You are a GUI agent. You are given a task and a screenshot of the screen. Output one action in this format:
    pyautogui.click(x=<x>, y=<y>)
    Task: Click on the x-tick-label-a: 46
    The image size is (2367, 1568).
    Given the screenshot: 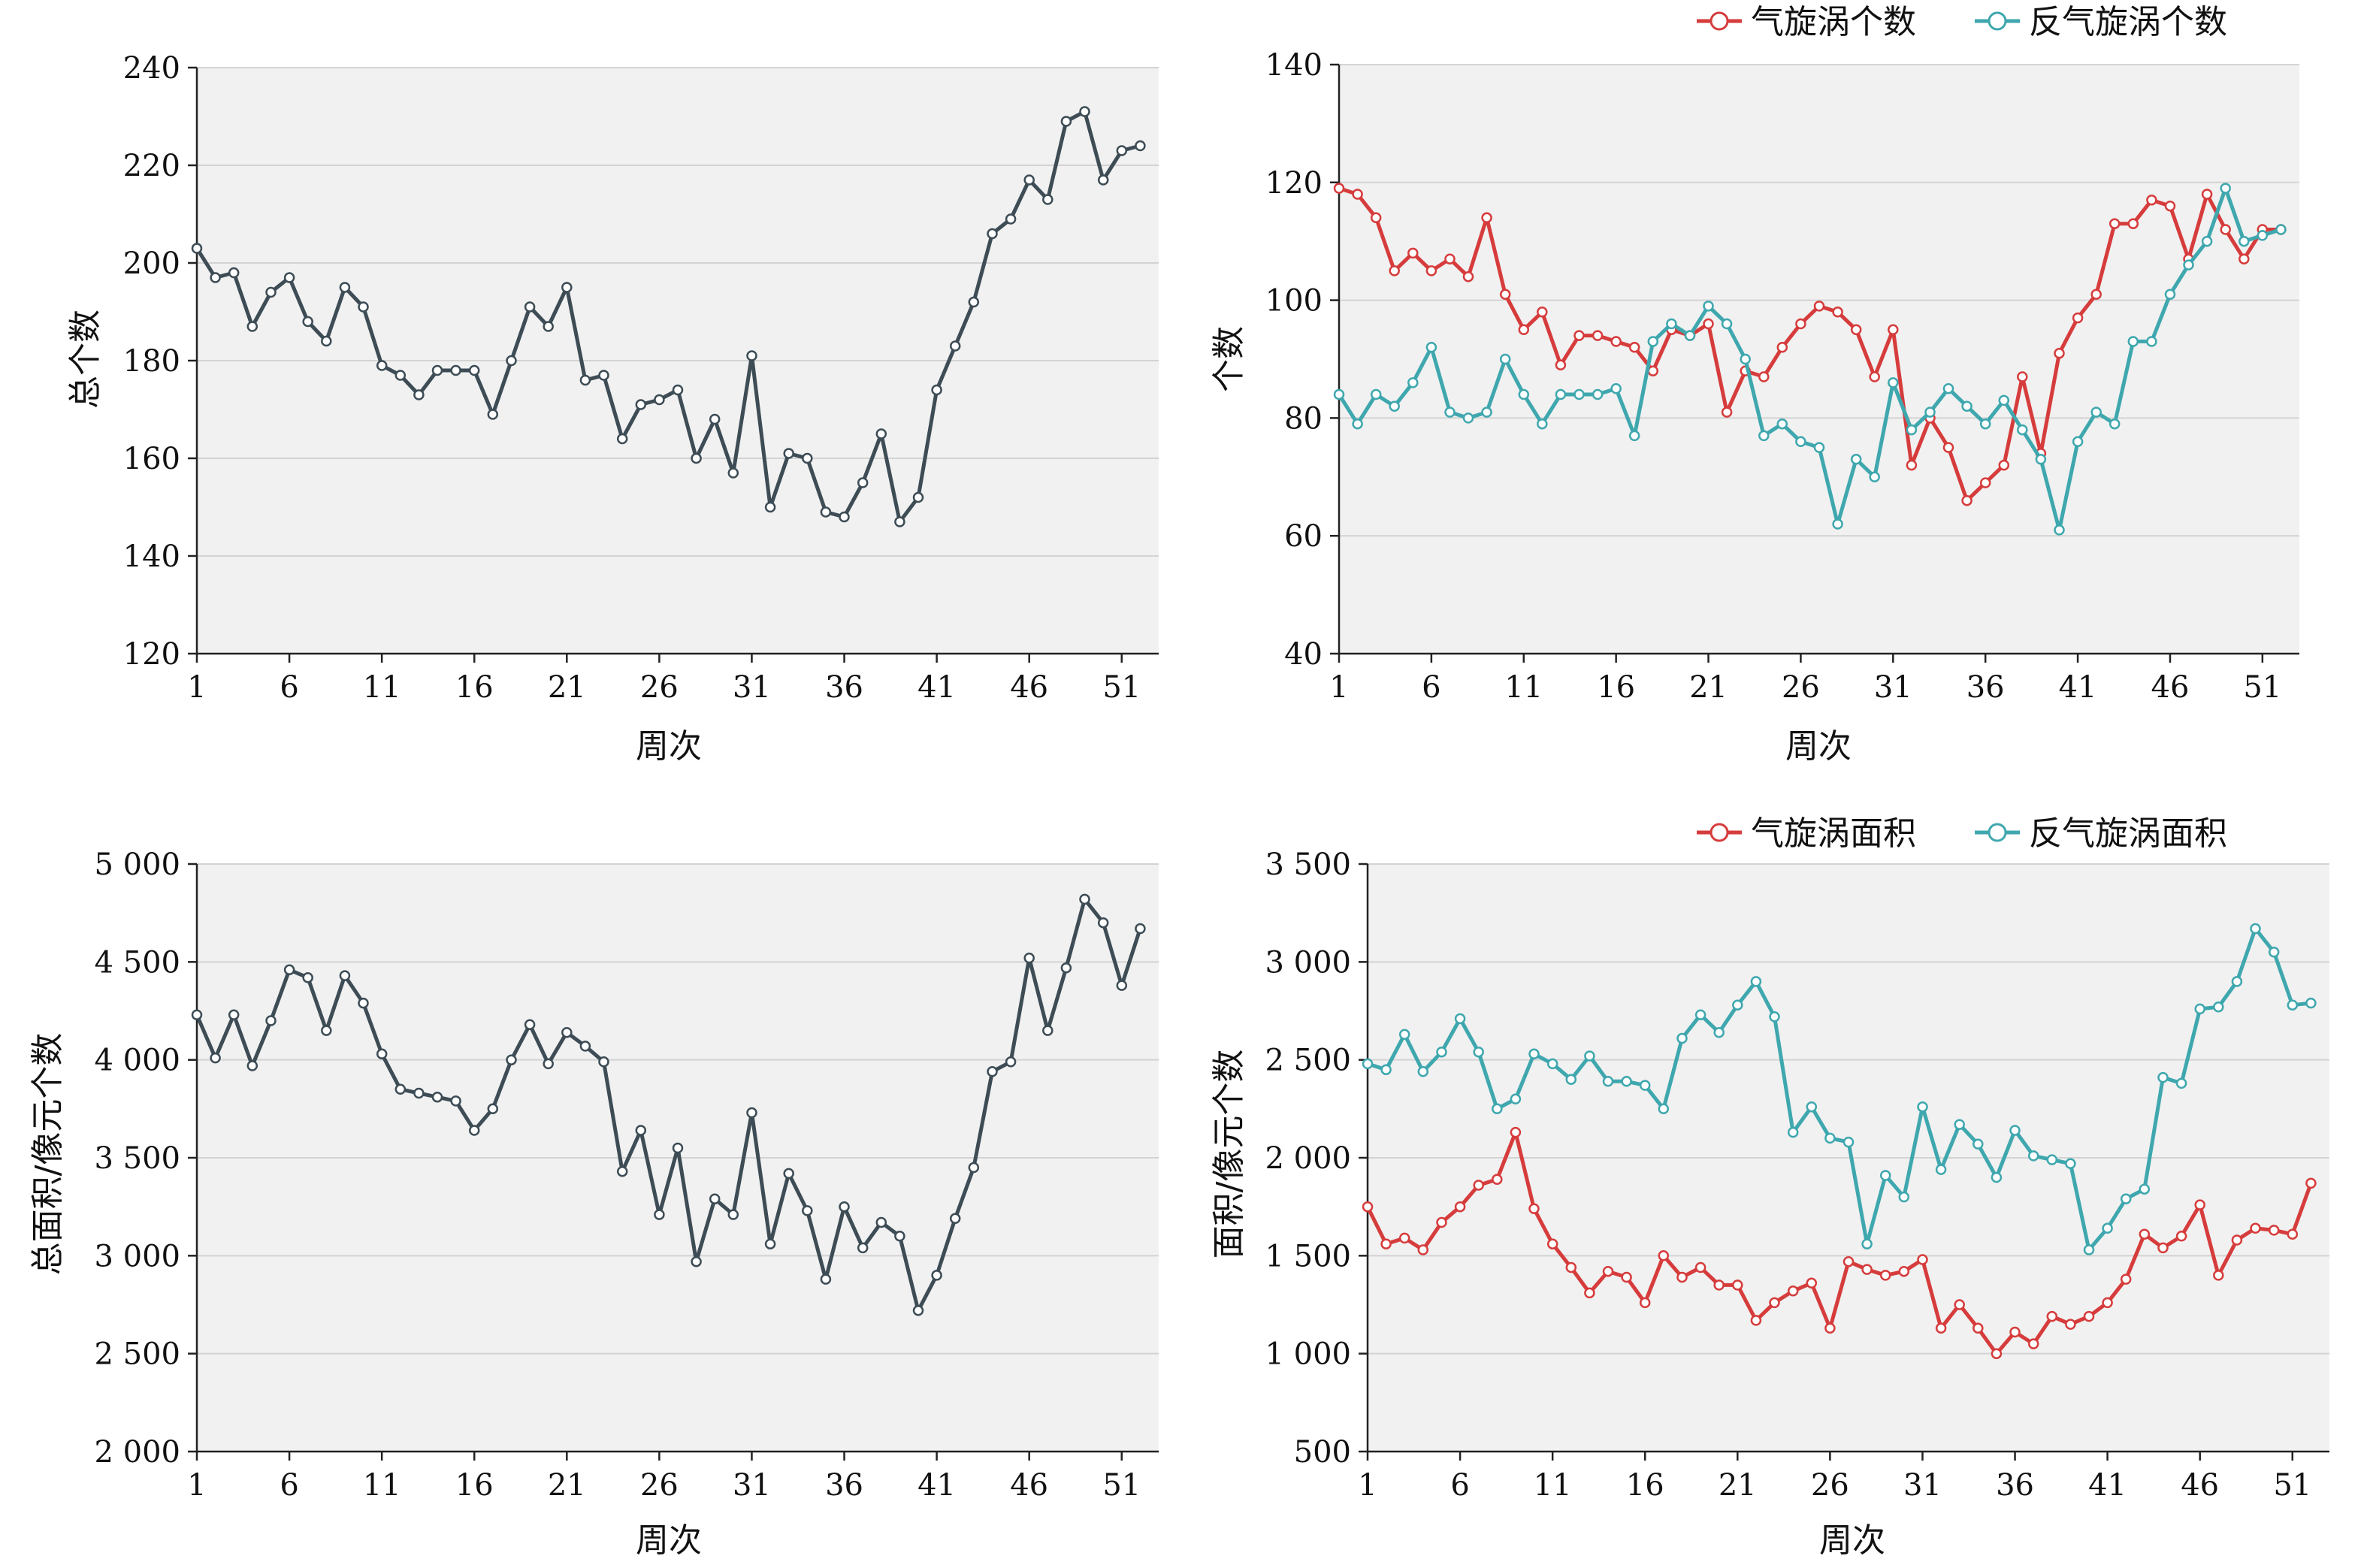 What is the action you would take?
    pyautogui.click(x=1029, y=687)
    